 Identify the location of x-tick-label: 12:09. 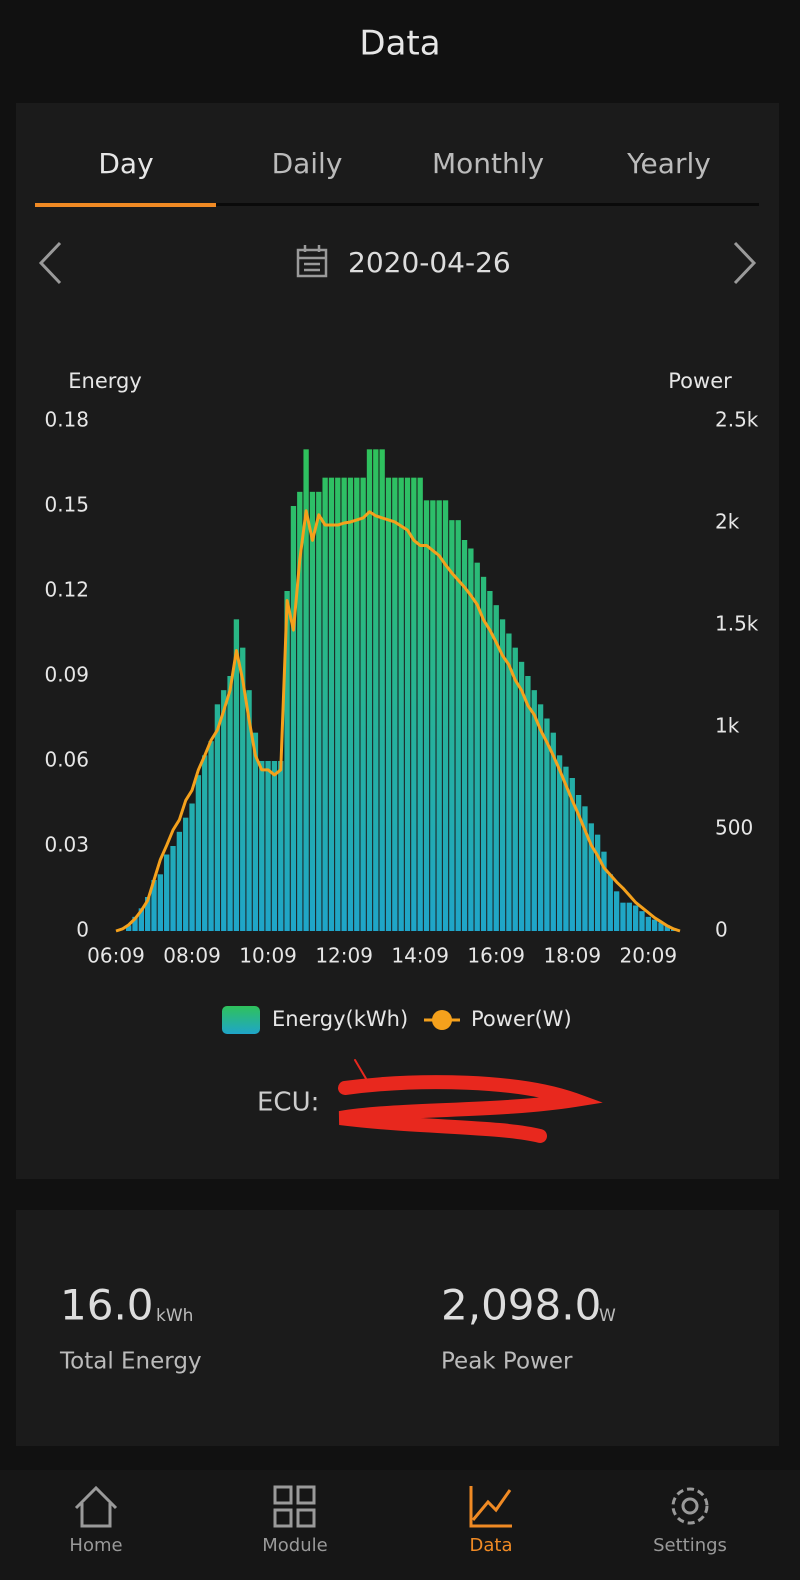
(344, 956).